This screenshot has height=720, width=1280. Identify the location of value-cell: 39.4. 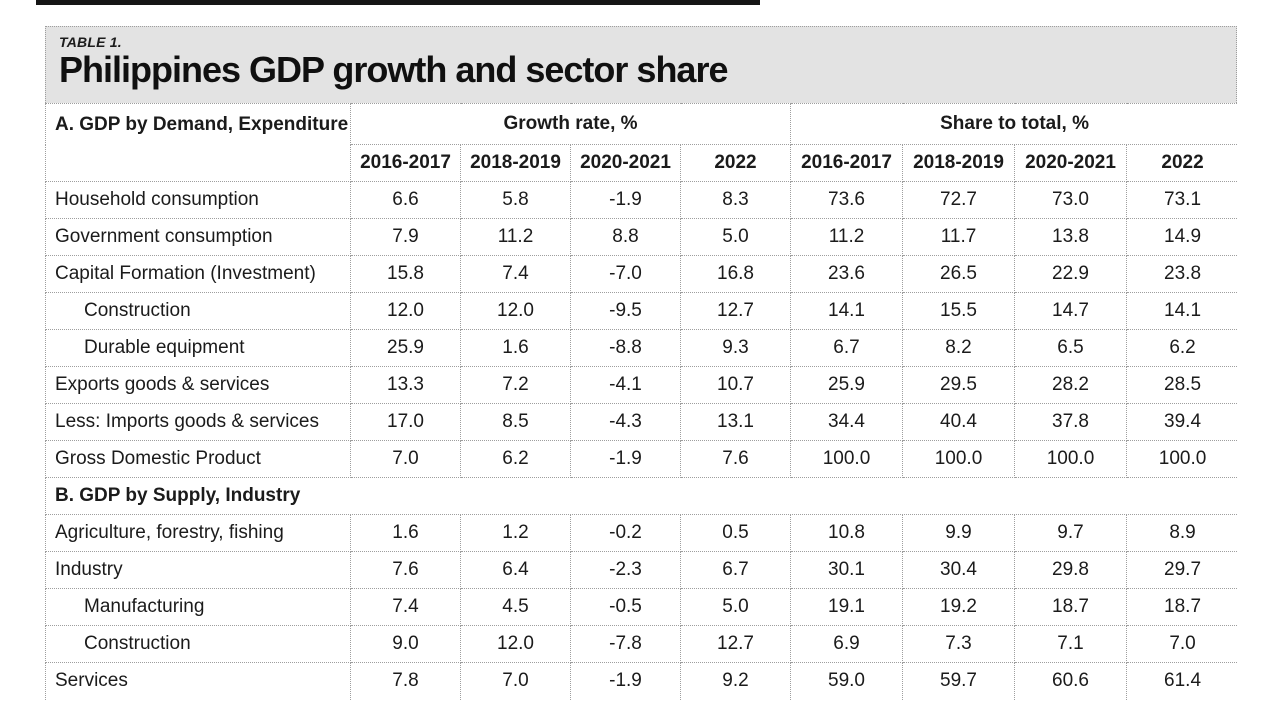
(1181, 422).